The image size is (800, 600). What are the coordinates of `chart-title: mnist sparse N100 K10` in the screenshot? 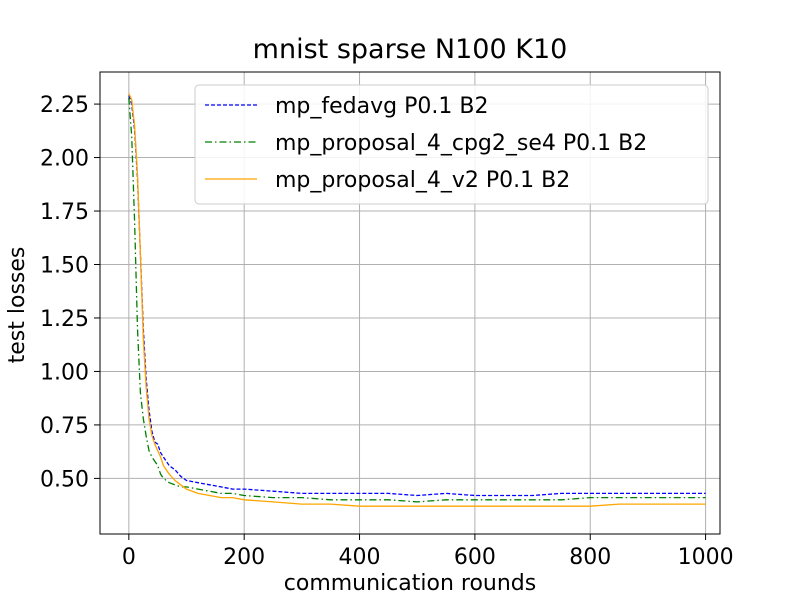 It's located at (410, 49).